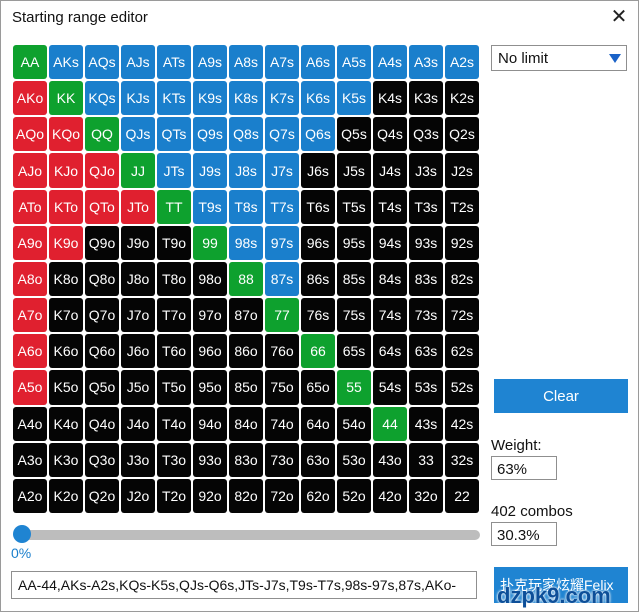 The width and height of the screenshot is (639, 612). Describe the element at coordinates (426, 170) in the screenshot. I see `hand-cell-j3s: J3s` at that location.